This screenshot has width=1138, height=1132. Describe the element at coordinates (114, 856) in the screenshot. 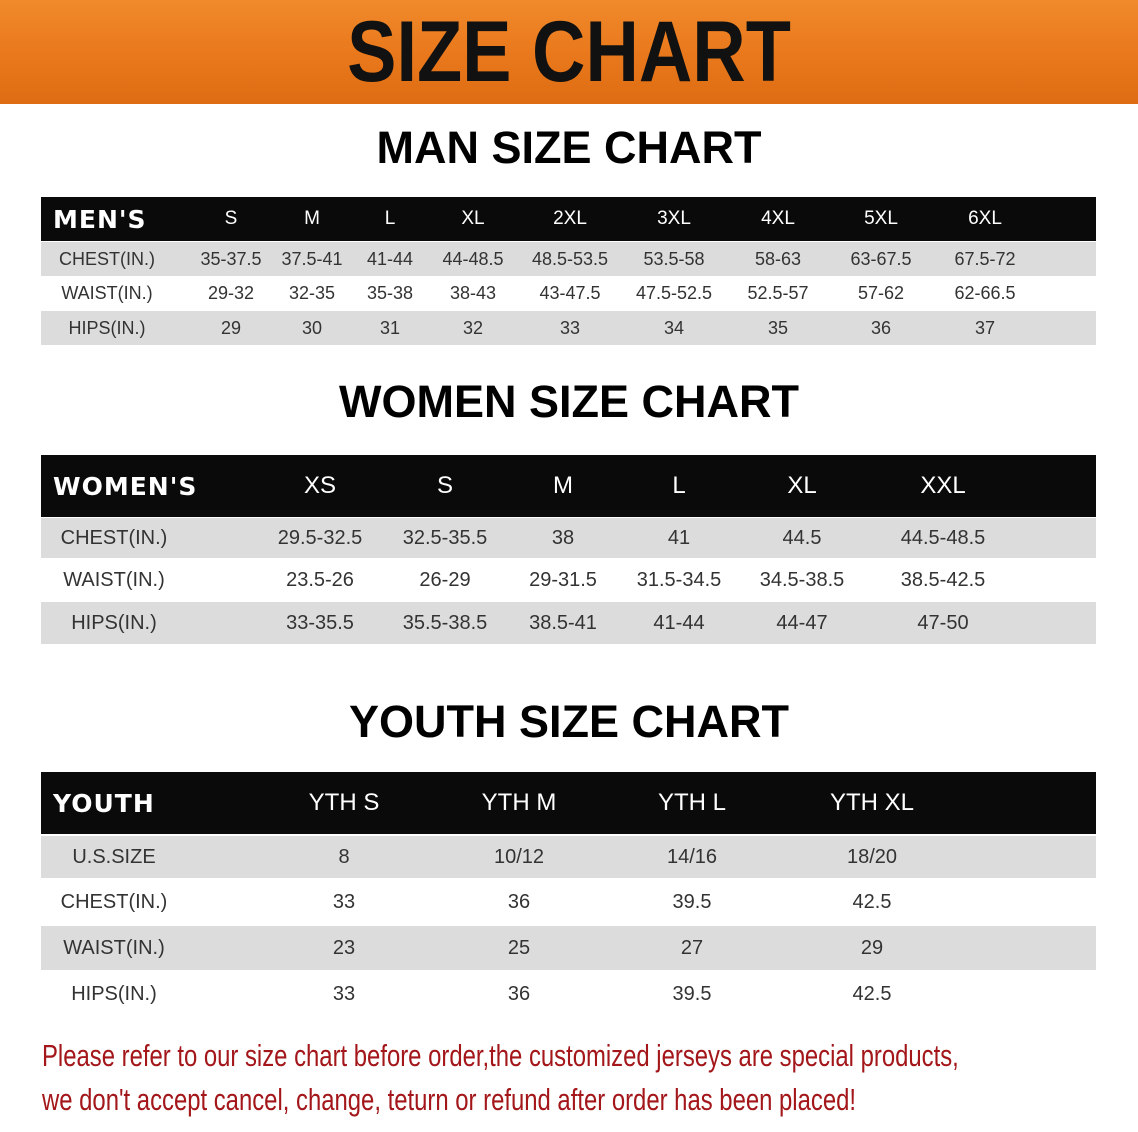

I see `row-label: U.S.SIZE` at that location.